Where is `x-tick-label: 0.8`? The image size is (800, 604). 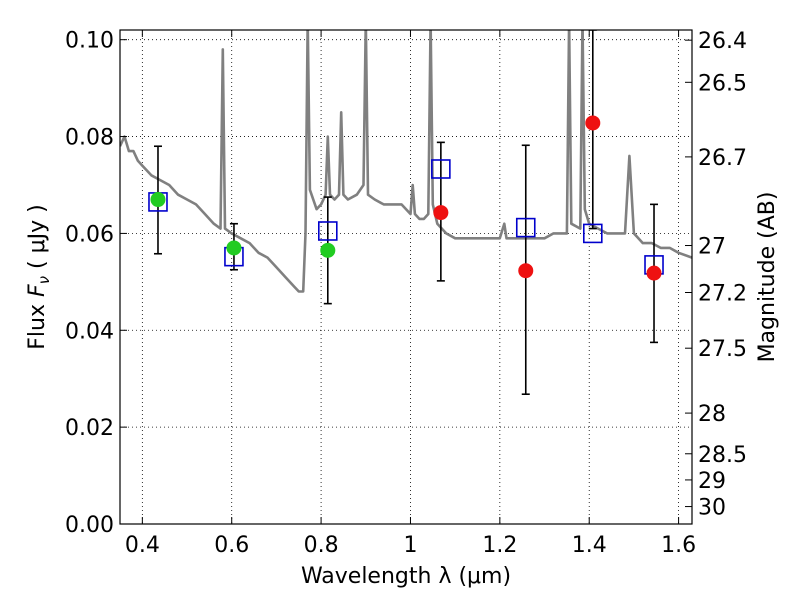
x-tick-label: 0.8 is located at coordinates (321, 545).